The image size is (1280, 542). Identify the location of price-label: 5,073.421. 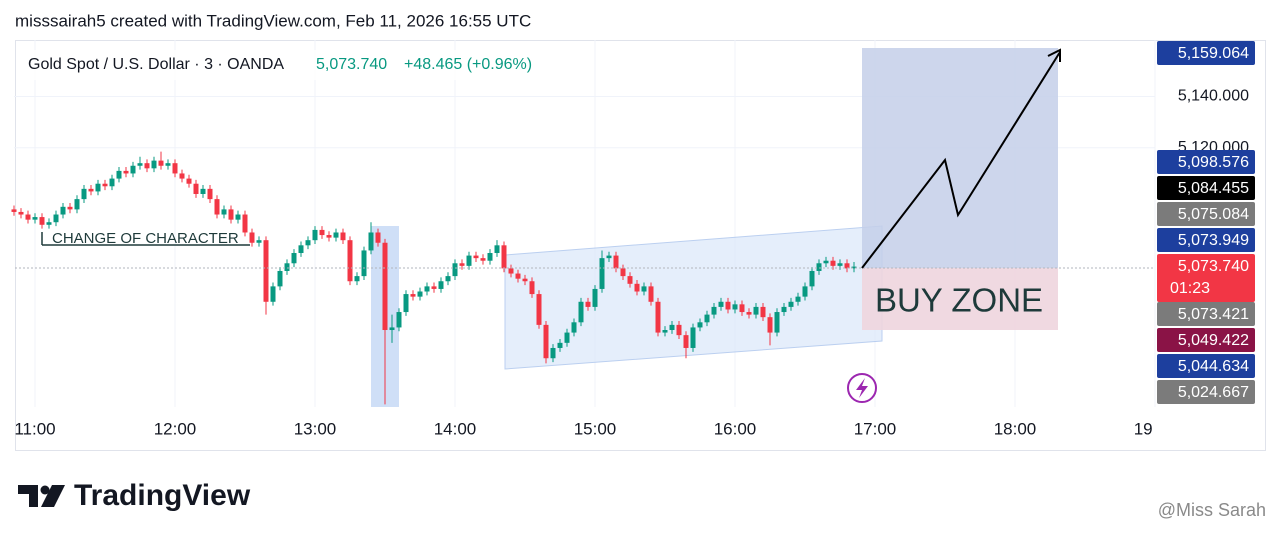
(1213, 314).